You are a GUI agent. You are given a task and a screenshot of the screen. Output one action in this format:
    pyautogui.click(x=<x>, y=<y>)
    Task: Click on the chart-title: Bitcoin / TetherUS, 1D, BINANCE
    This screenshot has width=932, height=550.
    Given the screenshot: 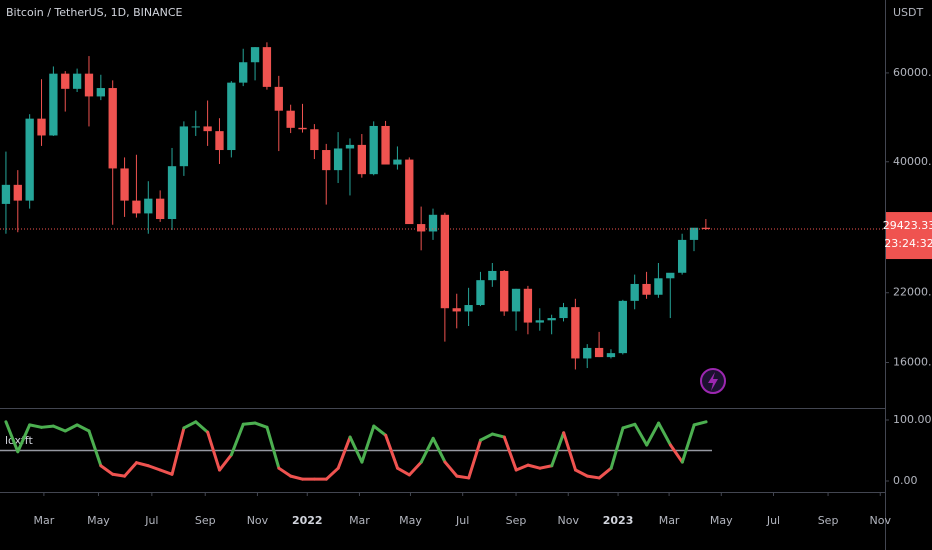 What is the action you would take?
    pyautogui.click(x=94, y=12)
    